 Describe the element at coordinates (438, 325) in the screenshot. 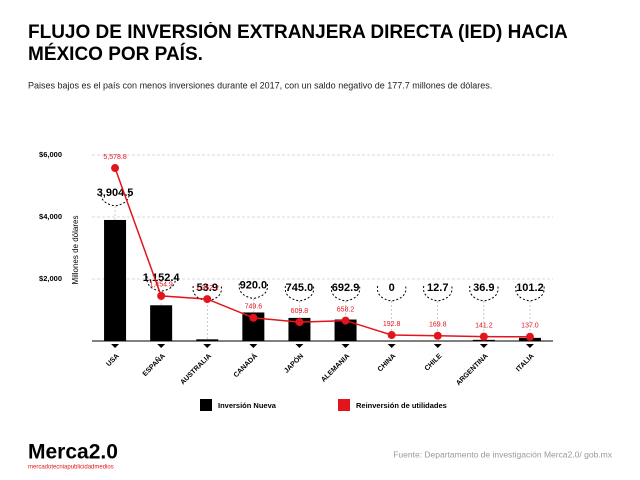

I see `line-value-label: 169.8` at that location.